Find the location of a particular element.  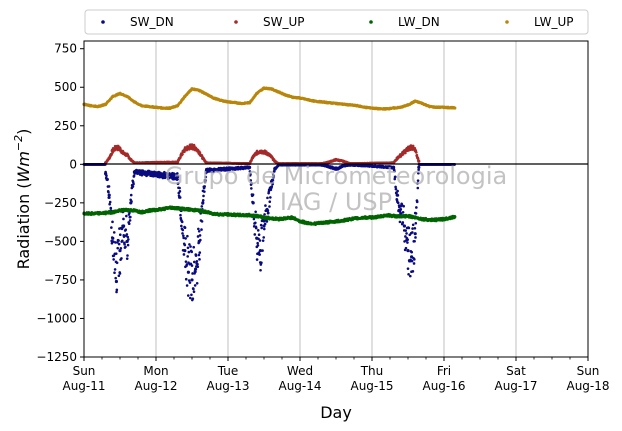

legend-marker-lw-up is located at coordinates (507, 22).